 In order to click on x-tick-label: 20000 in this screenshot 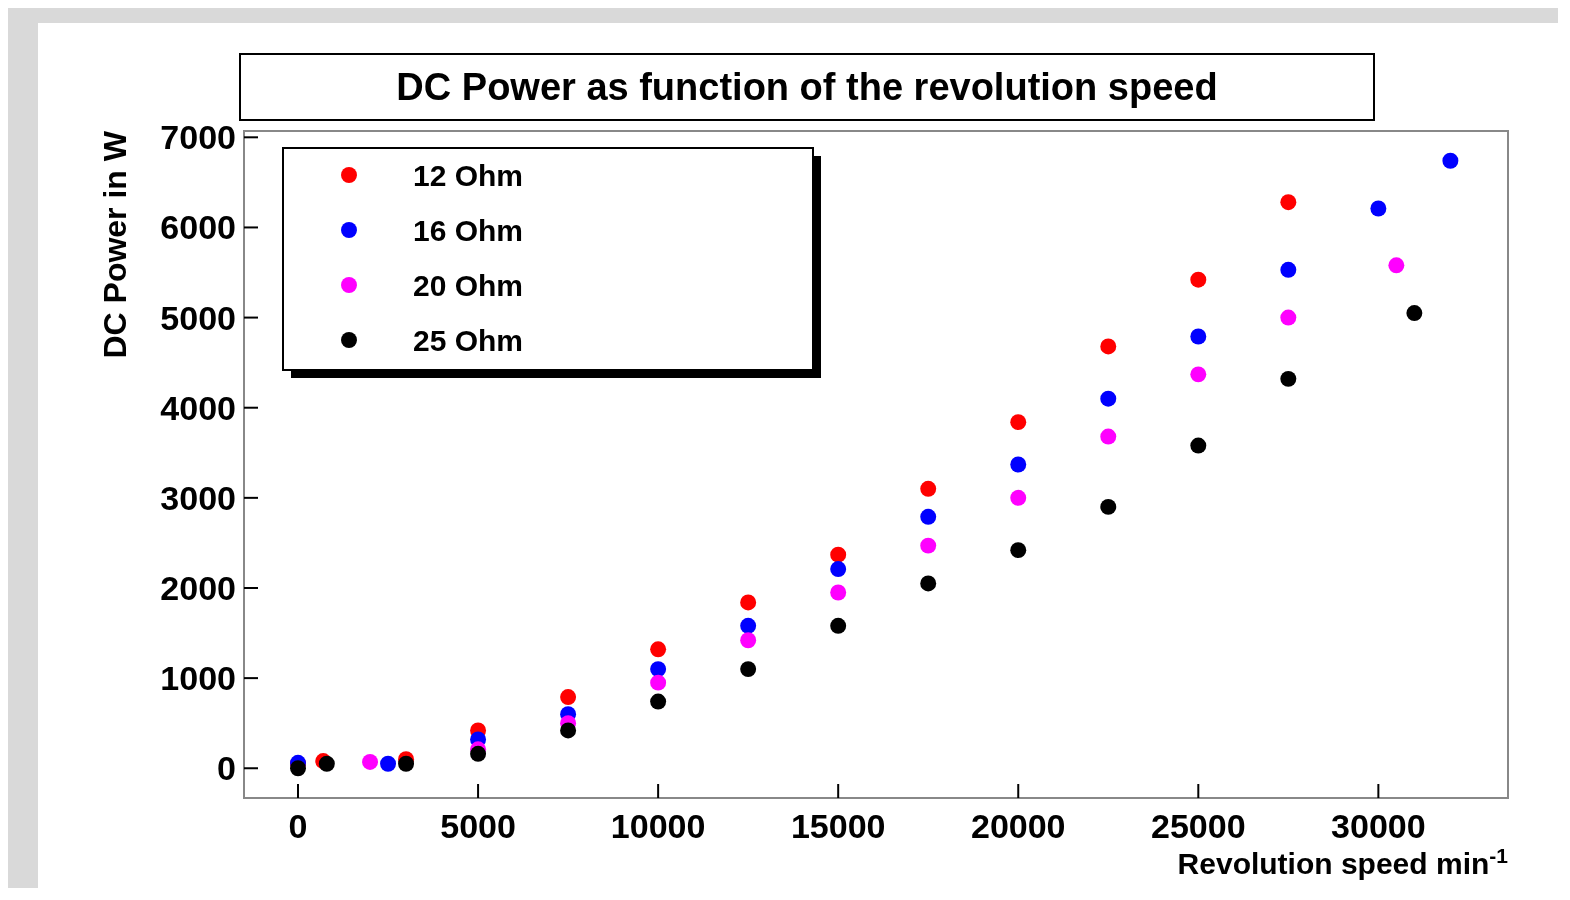, I will do `click(1018, 826)`.